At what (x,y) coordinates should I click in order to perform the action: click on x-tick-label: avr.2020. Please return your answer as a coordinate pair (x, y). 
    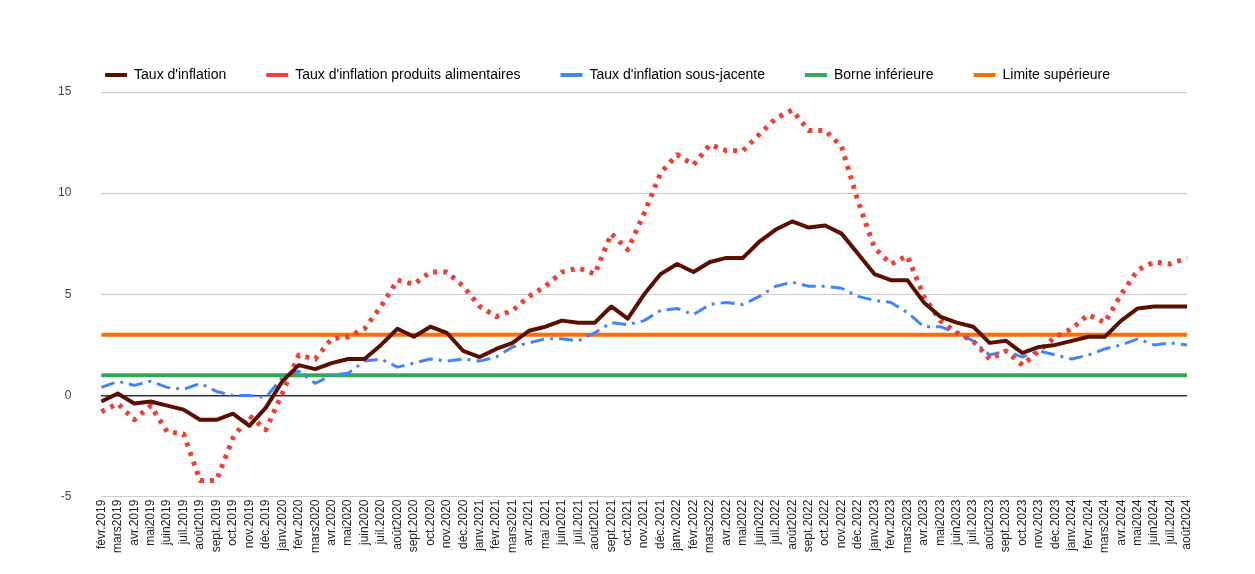
    Looking at the image, I should click on (330, 522).